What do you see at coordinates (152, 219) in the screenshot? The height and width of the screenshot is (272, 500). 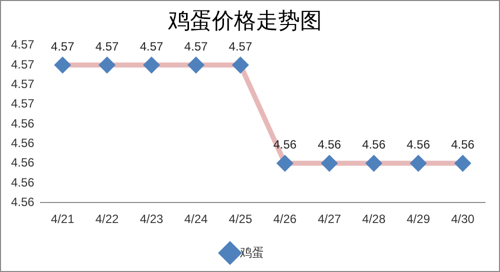 I see `x-tick-label: 4/23` at bounding box center [152, 219].